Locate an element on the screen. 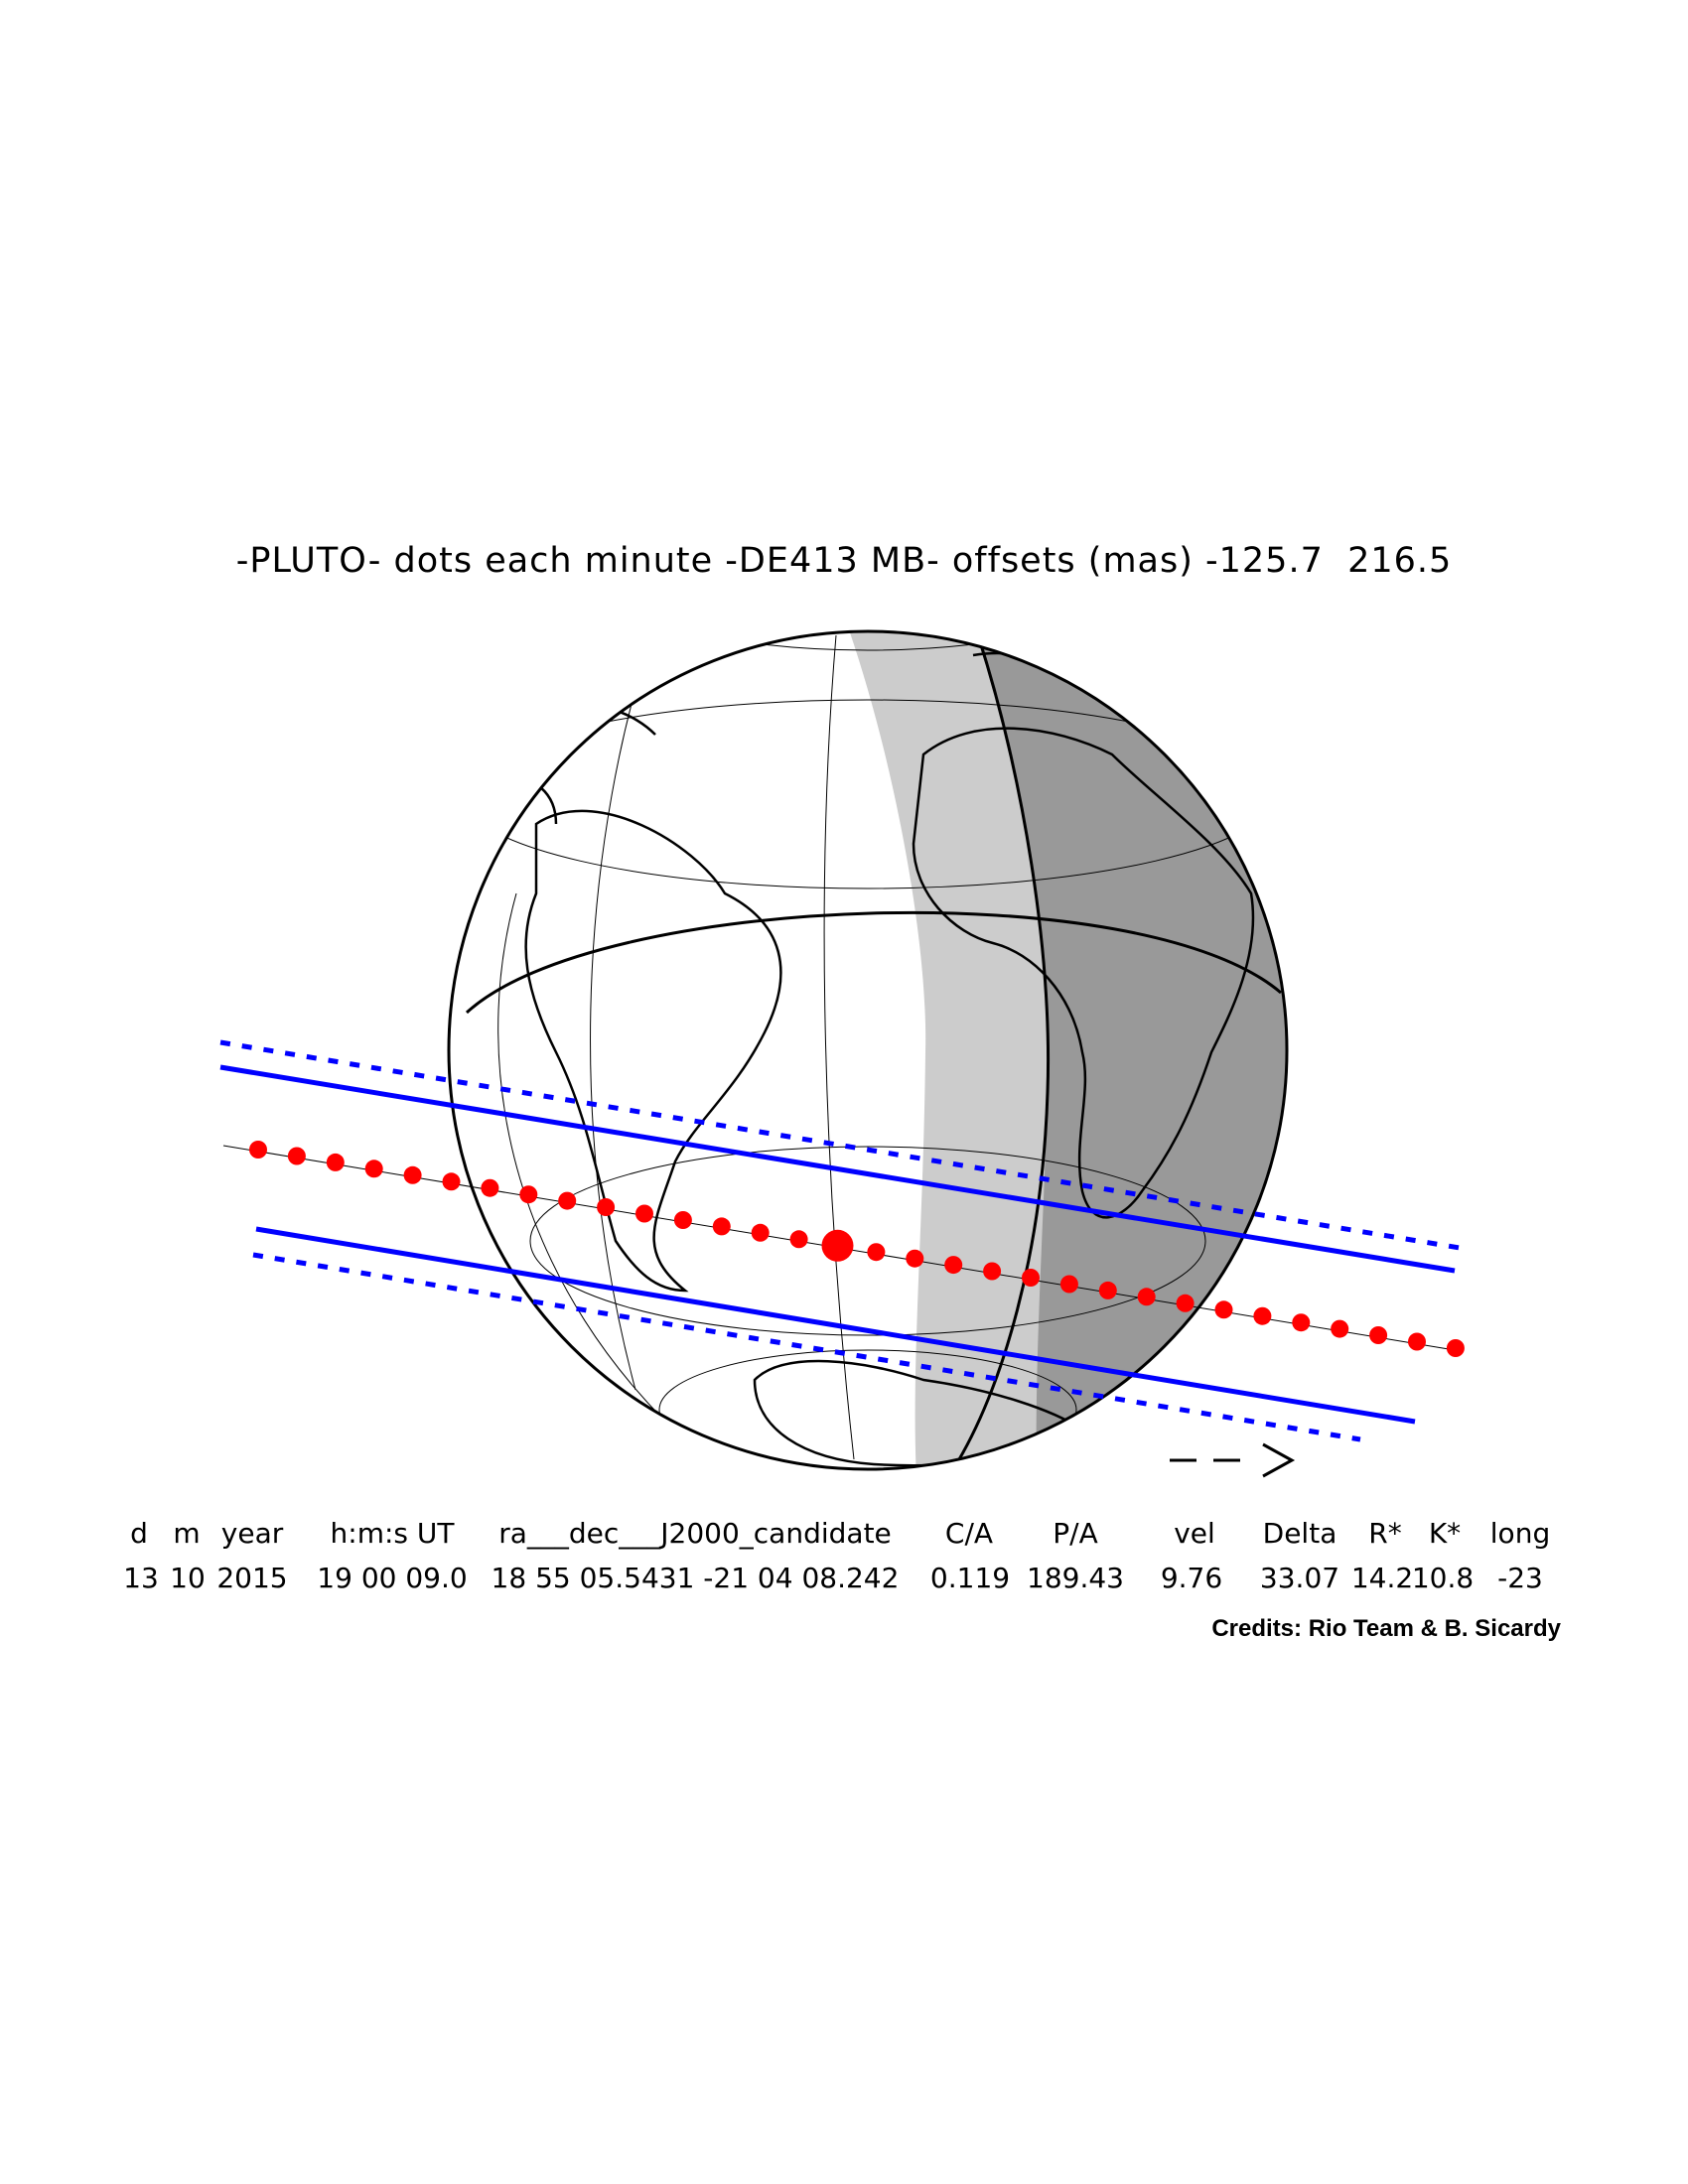 This screenshot has width=1688, height=2184. value-year: 2015 is located at coordinates (252, 1578).